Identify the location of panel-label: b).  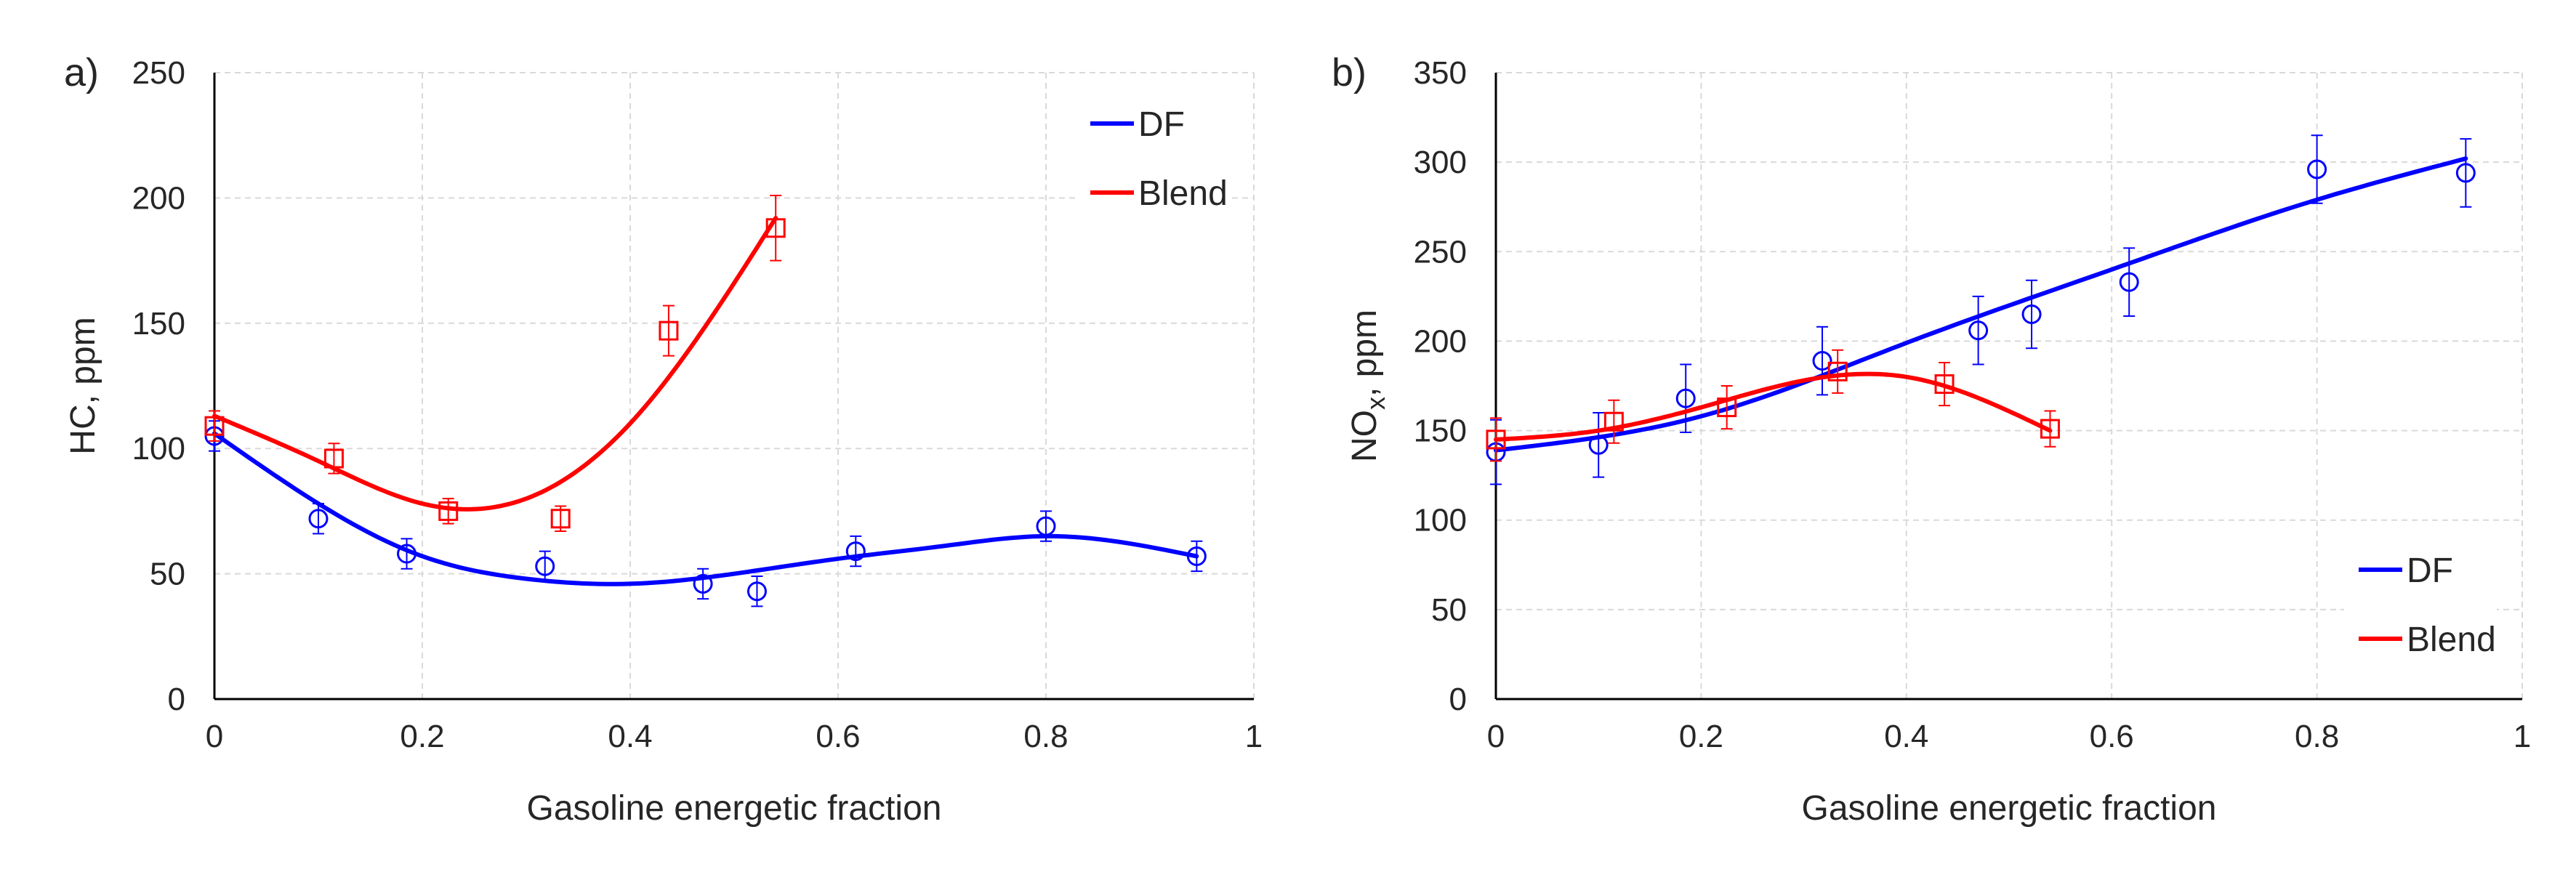
(1349, 72).